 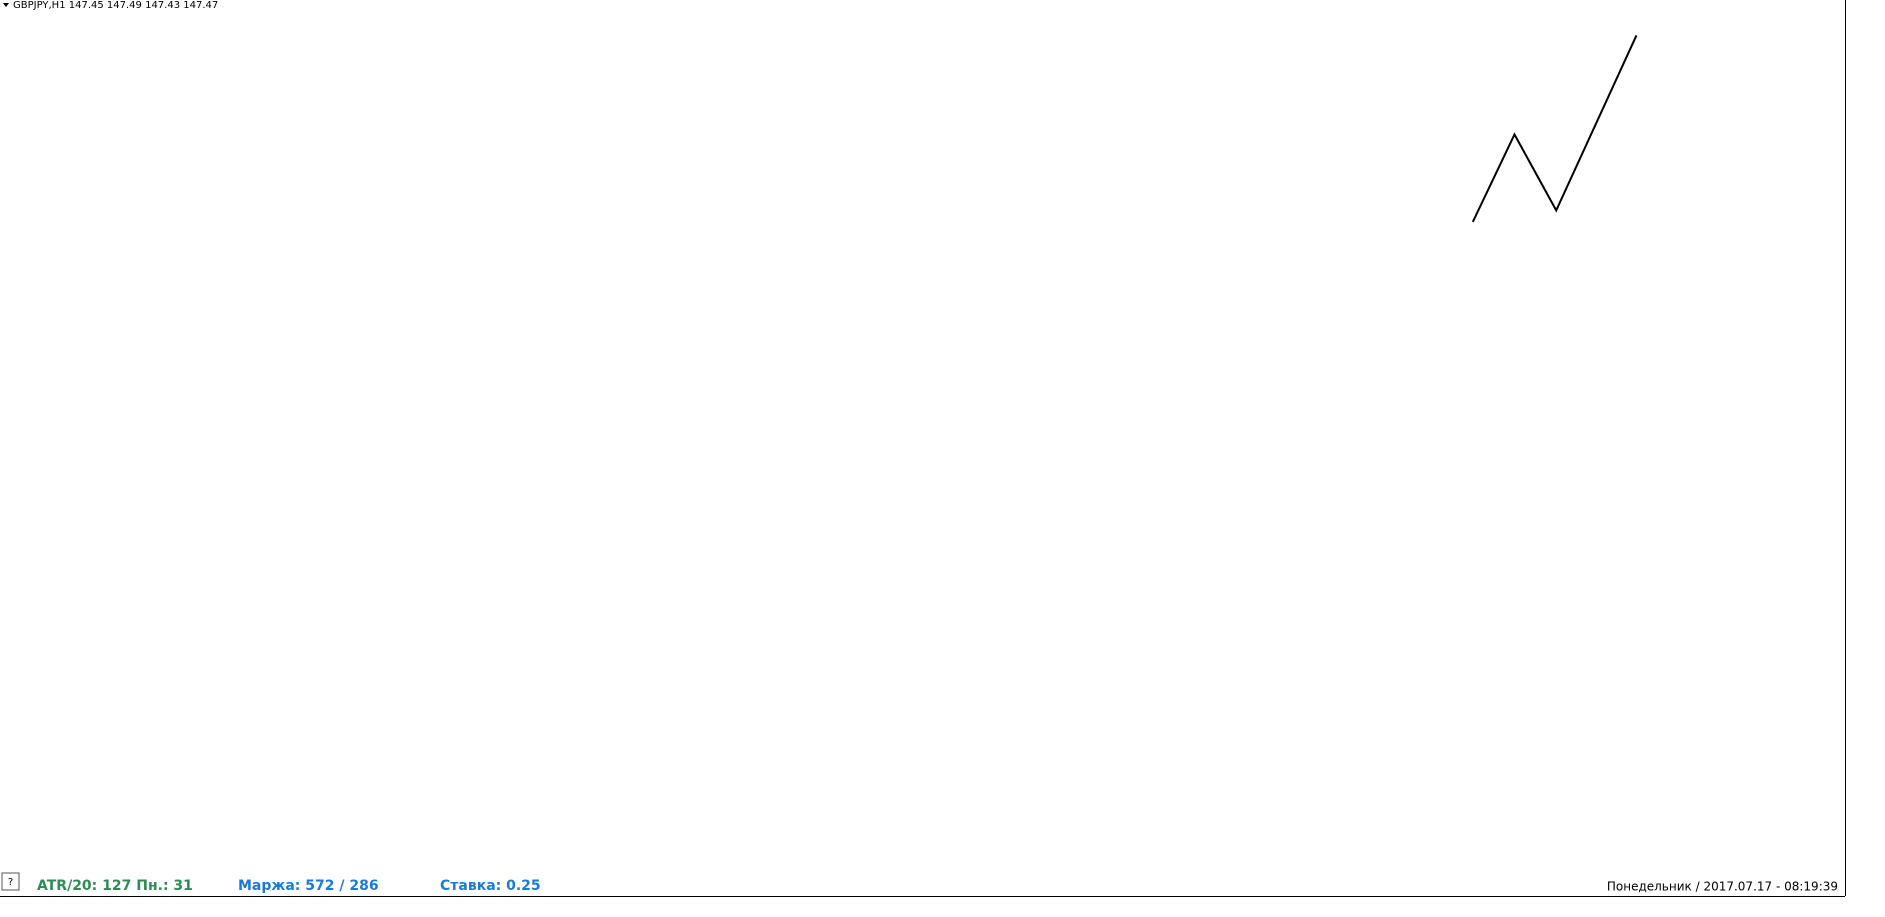 What do you see at coordinates (308, 886) in the screenshot?
I see `margin-info: Маржа: 572 / 286` at bounding box center [308, 886].